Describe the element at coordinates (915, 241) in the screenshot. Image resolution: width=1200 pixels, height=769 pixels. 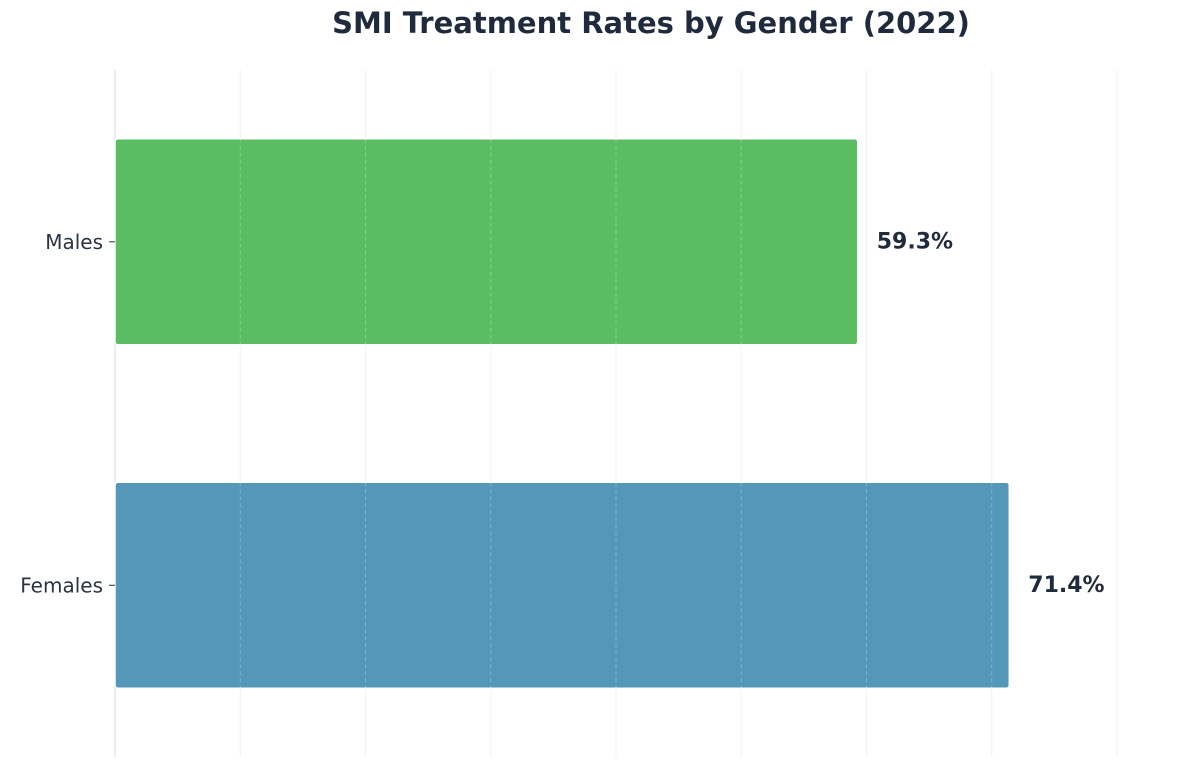
I see `value-label-males: 59.3%` at that location.